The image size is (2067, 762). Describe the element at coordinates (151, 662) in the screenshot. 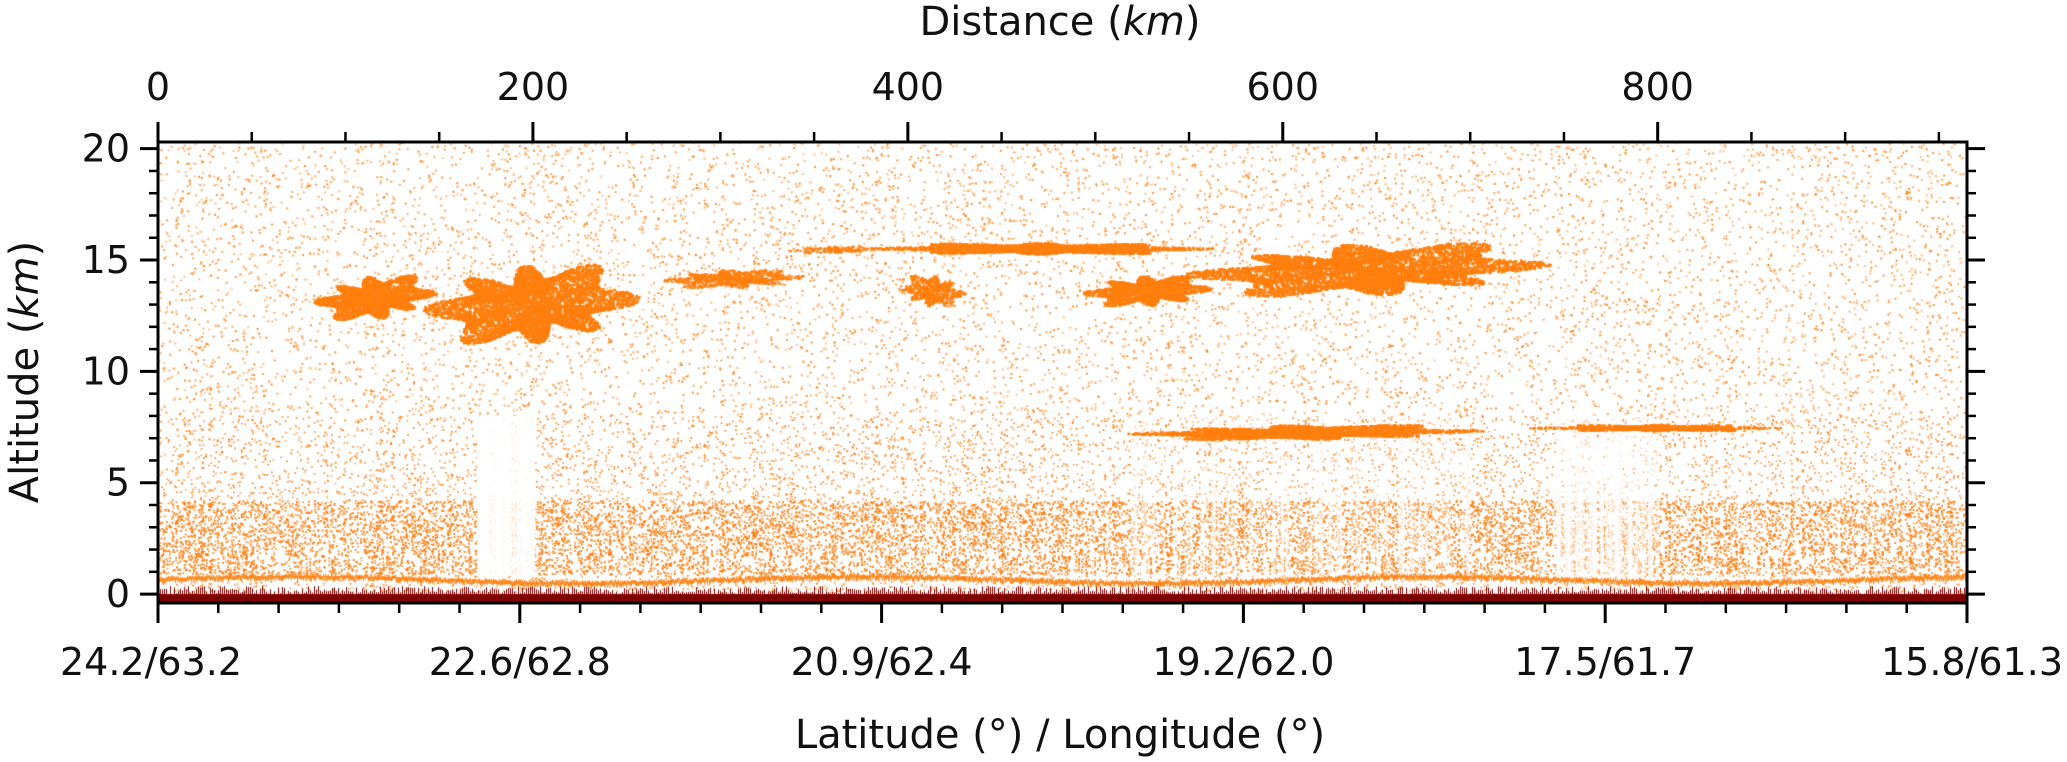

I see `bottom-tick-label: 24.2/63.2` at that location.